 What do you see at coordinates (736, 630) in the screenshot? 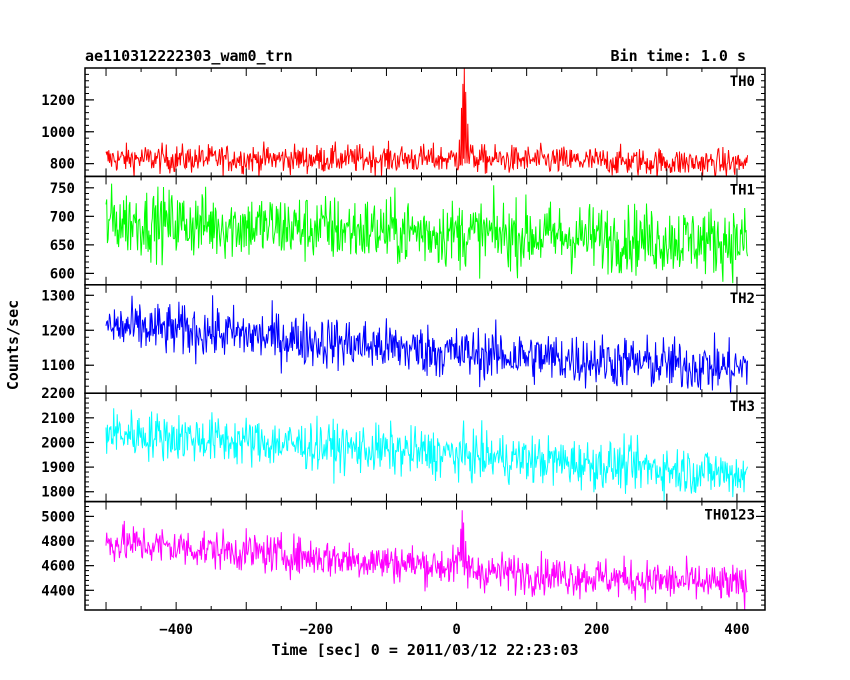
I see `x-tick-label: 400` at bounding box center [736, 630].